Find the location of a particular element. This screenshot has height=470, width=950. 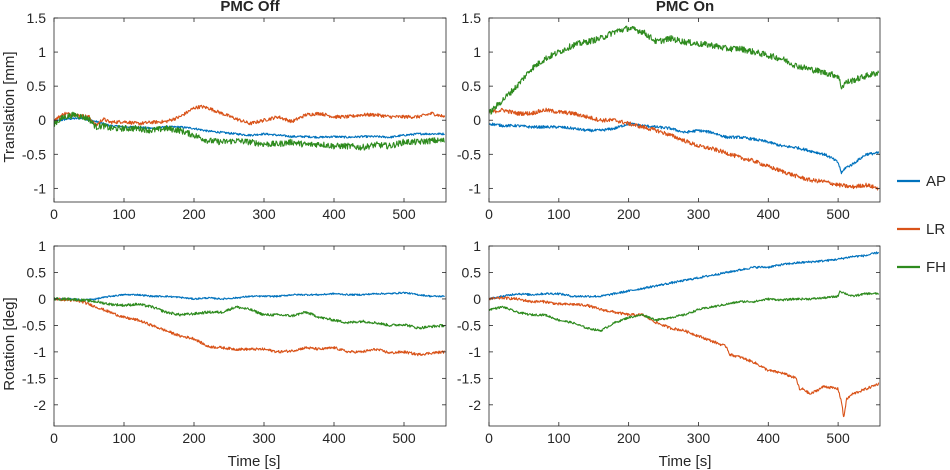

legend-item-fh: FH is located at coordinates (921, 267).